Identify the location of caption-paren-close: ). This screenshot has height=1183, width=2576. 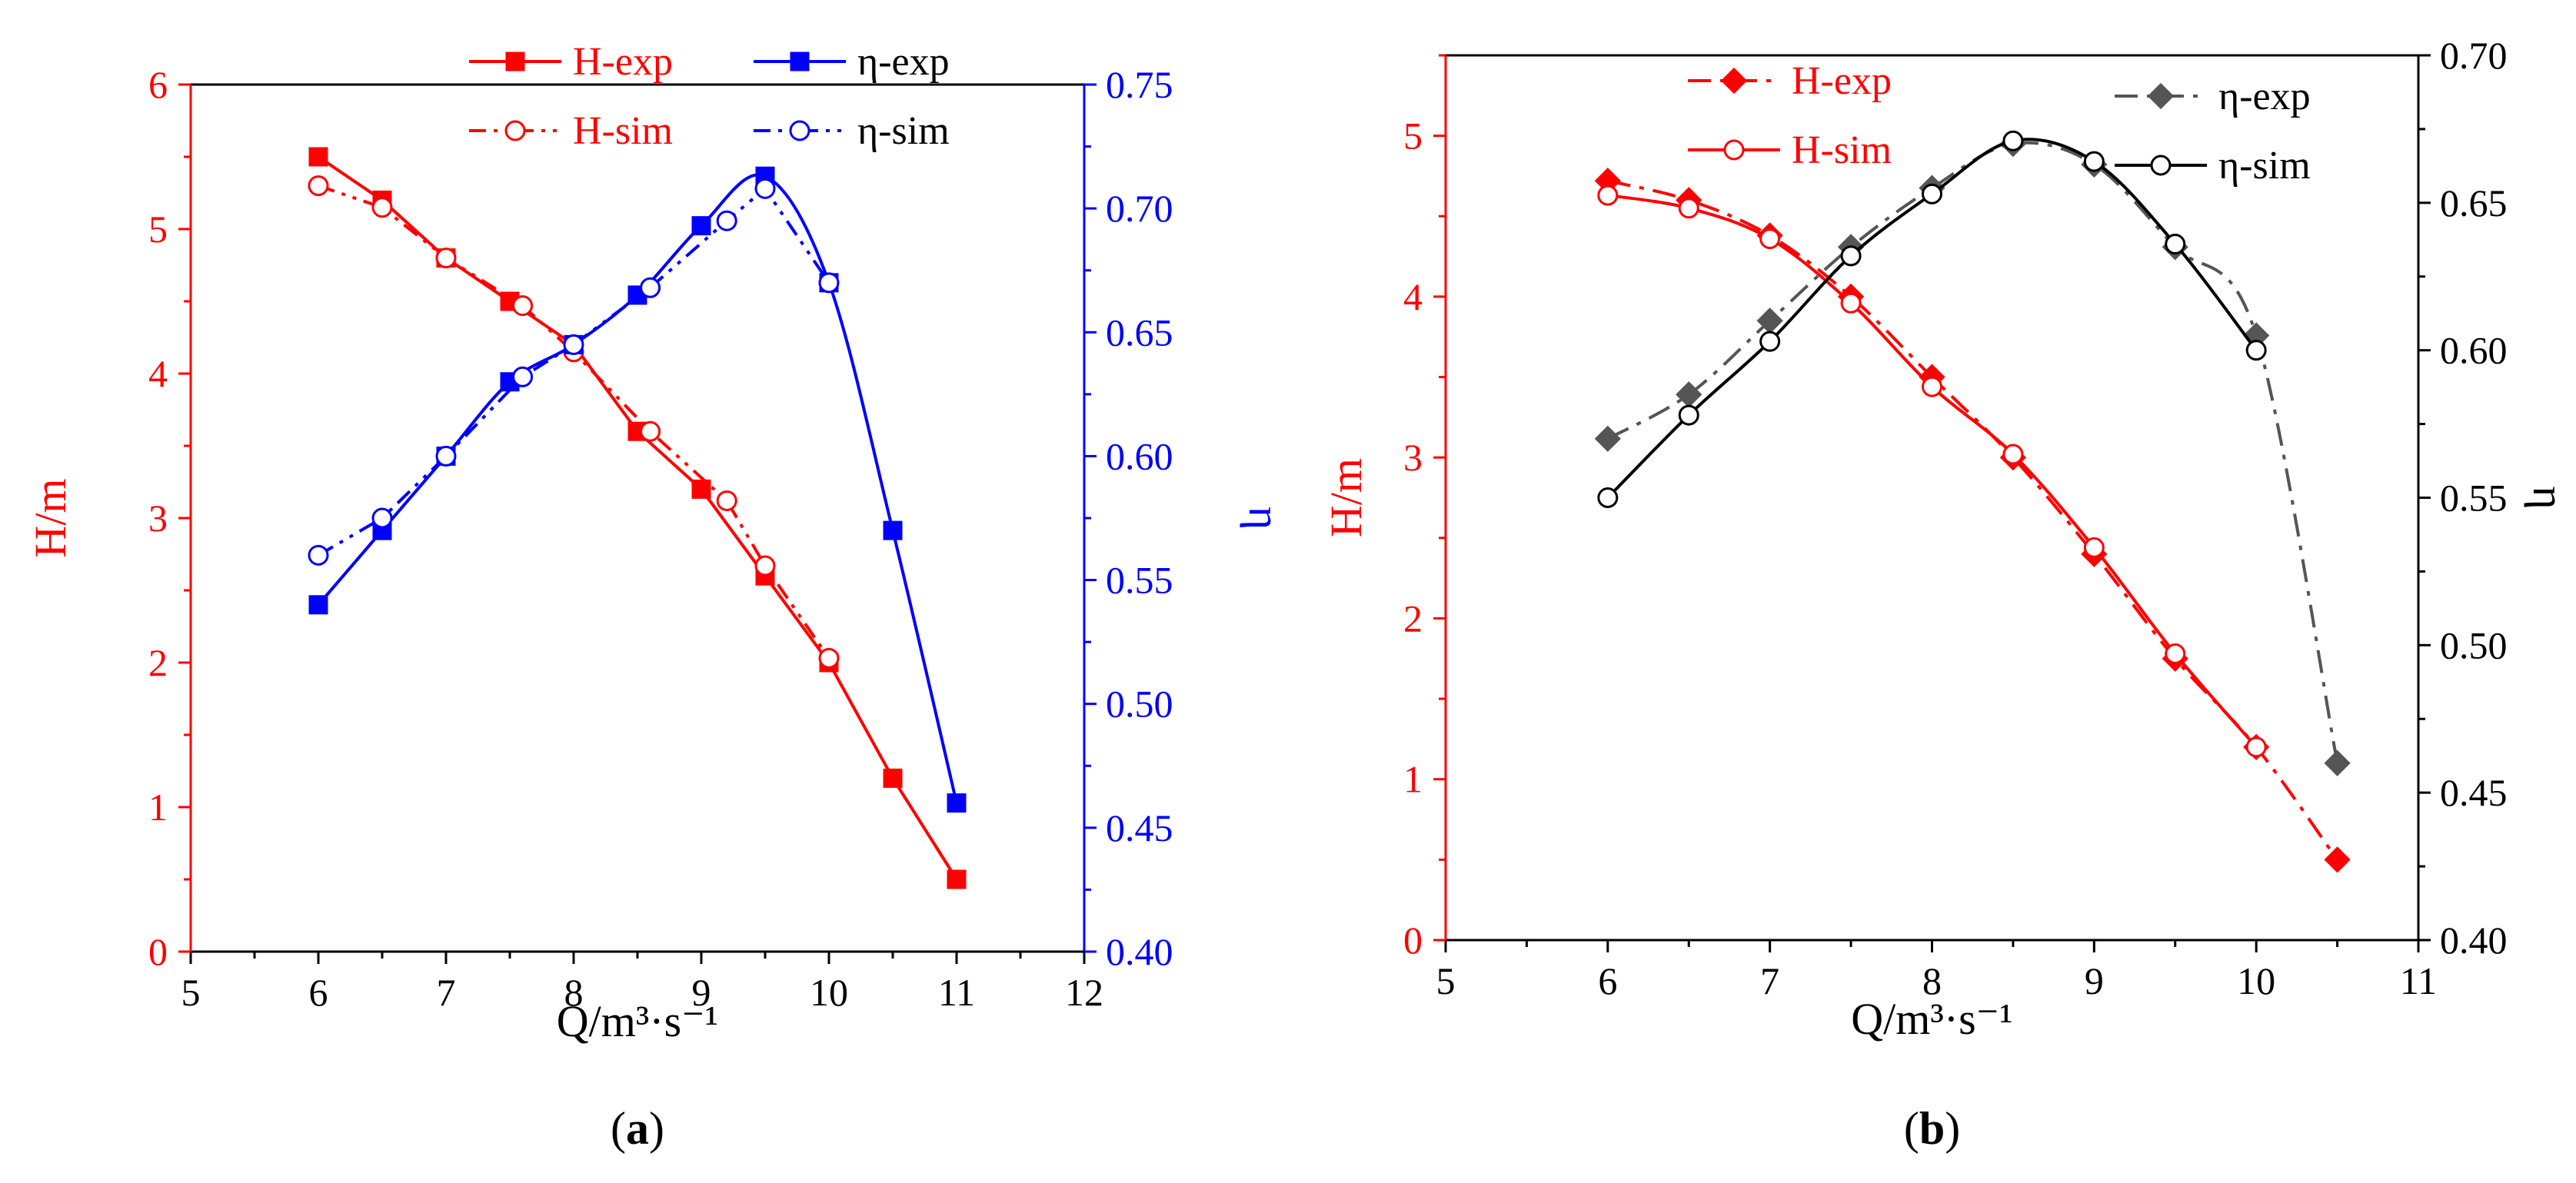
(656, 1128).